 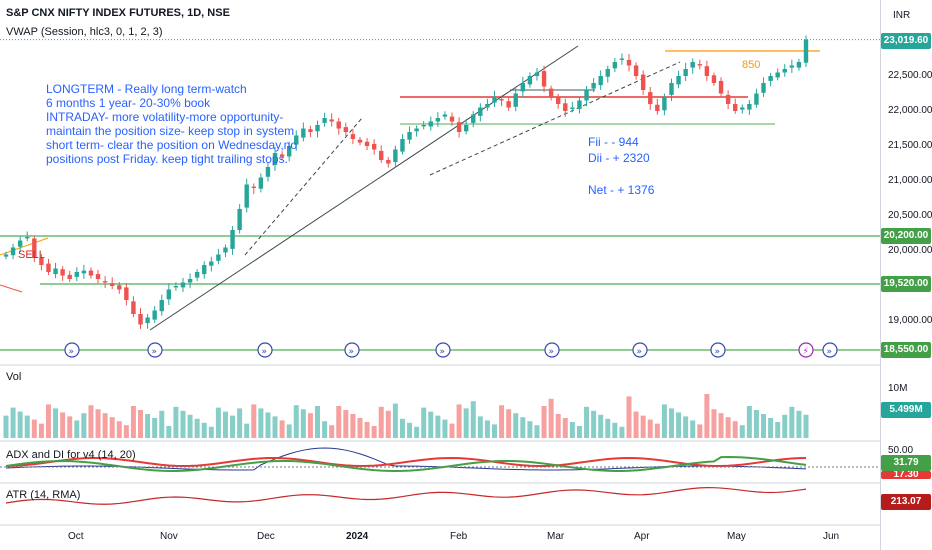 I want to click on sell-arrow-line, so click(x=11, y=288).